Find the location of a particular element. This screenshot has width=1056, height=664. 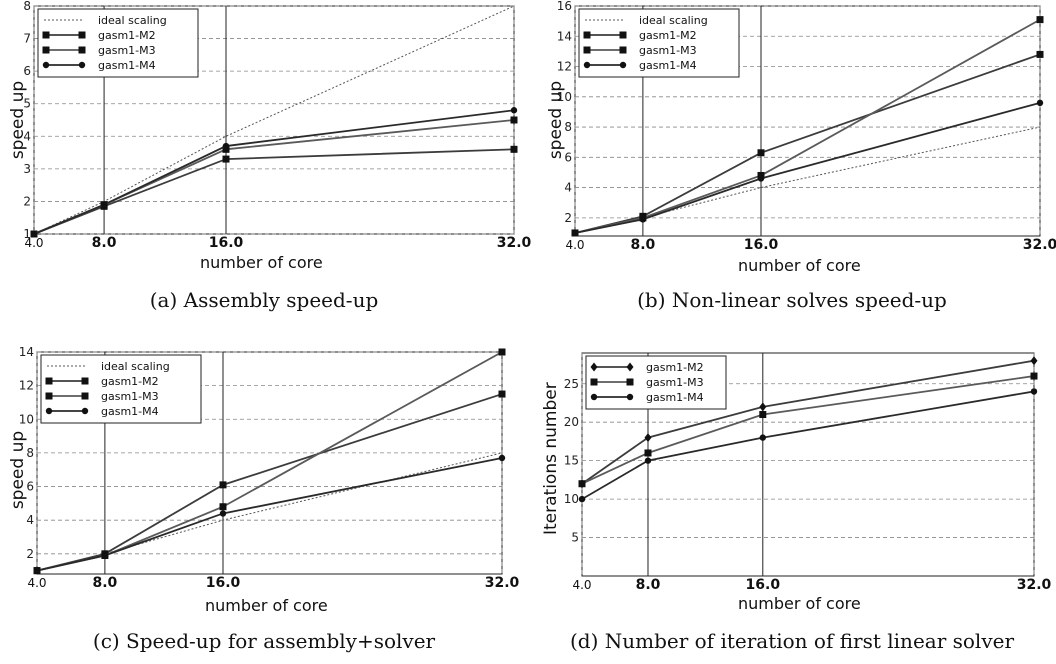

chart-b-legend-label: gasm1-M4 is located at coordinates (668, 65).